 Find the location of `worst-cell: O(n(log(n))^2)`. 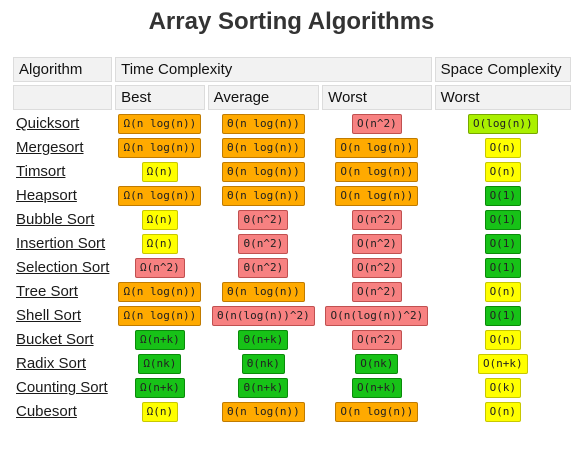

worst-cell: O(n(log(n))^2) is located at coordinates (377, 315).